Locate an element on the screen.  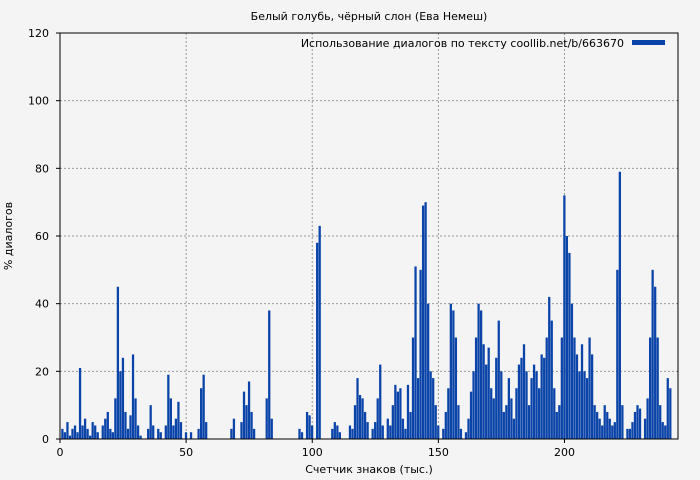
x-tick-label: 200 is located at coordinates (564, 452).